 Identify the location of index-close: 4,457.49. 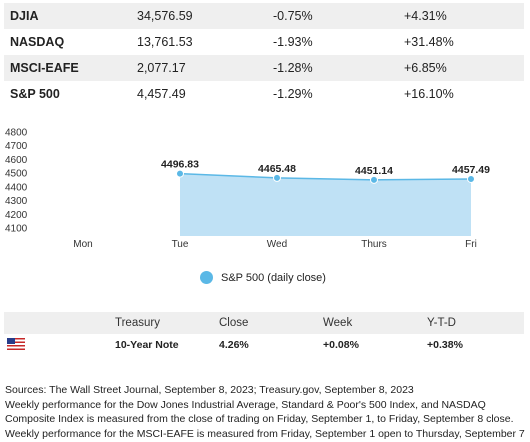
(161, 94).